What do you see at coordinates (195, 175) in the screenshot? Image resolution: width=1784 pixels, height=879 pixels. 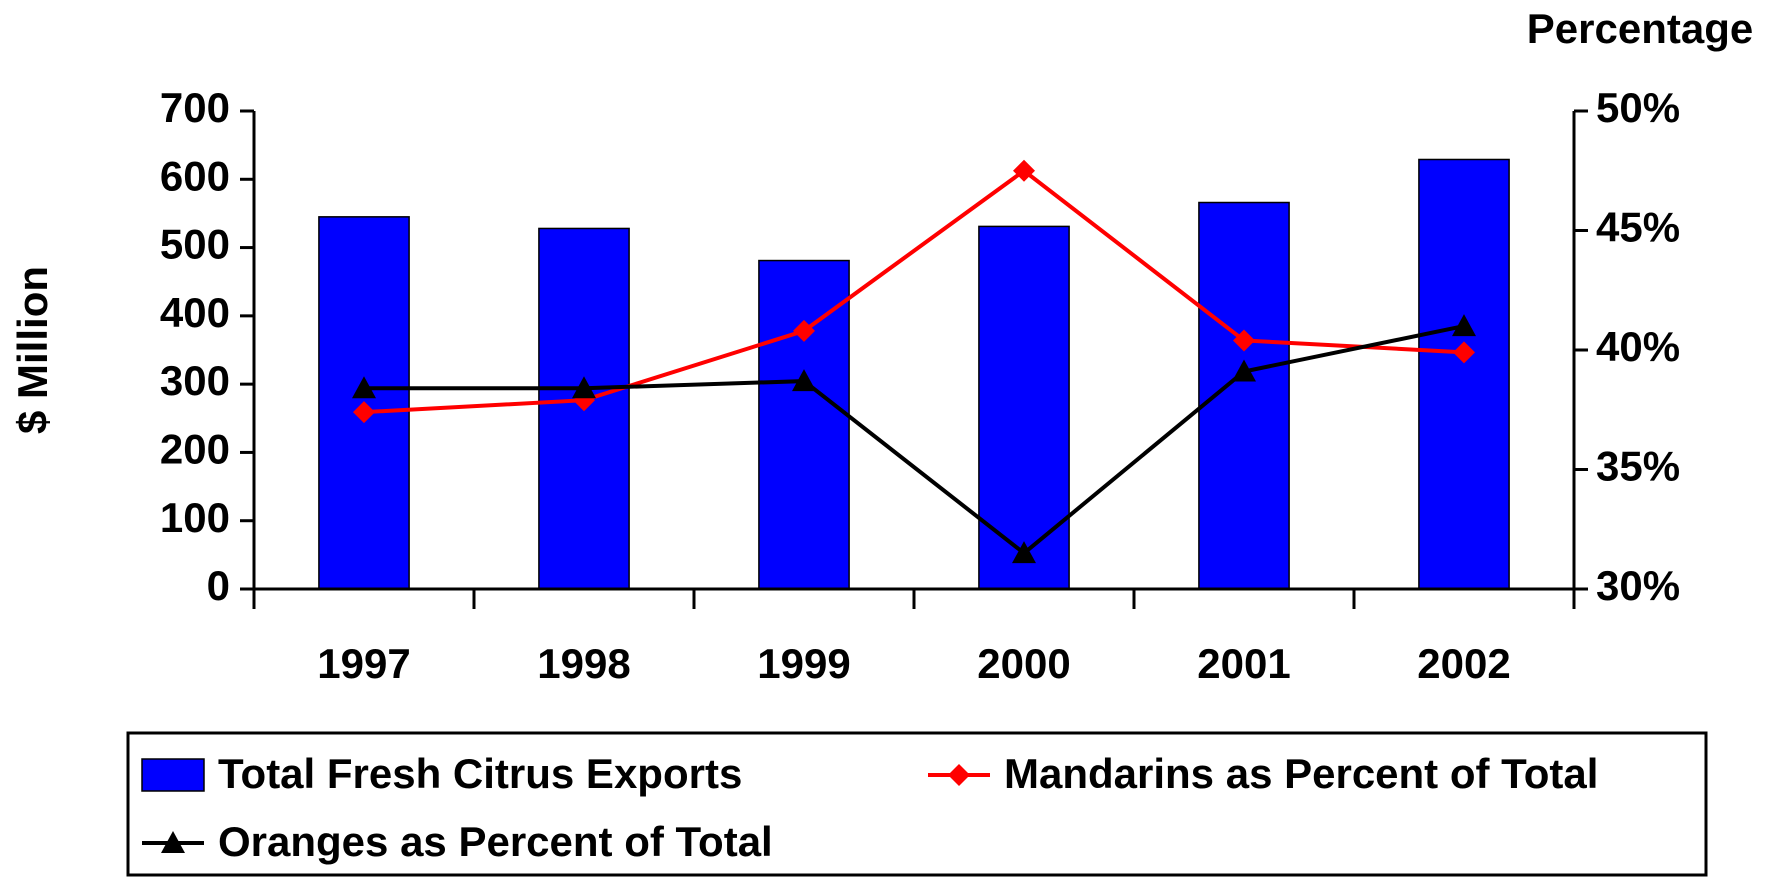 I see `y-tick-label: 600` at bounding box center [195, 175].